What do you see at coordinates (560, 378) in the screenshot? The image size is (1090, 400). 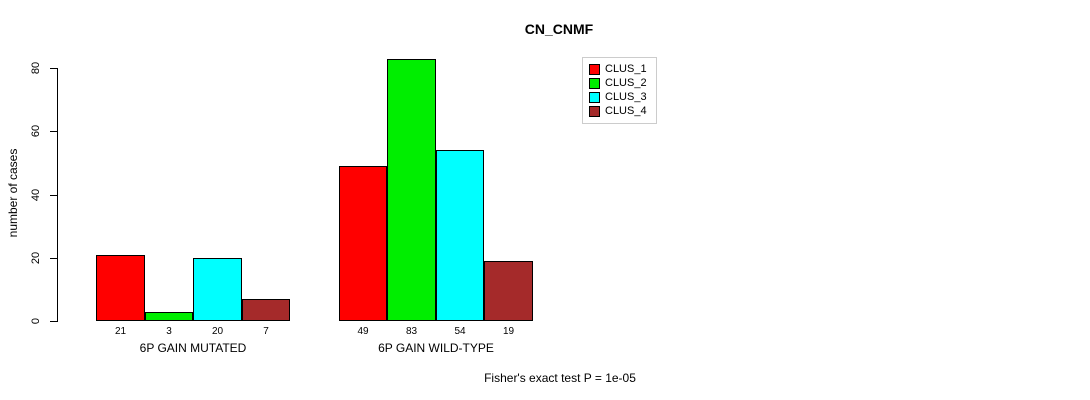 I see `stat-test-annotation: Fisher's exact test P = 1e-05` at bounding box center [560, 378].